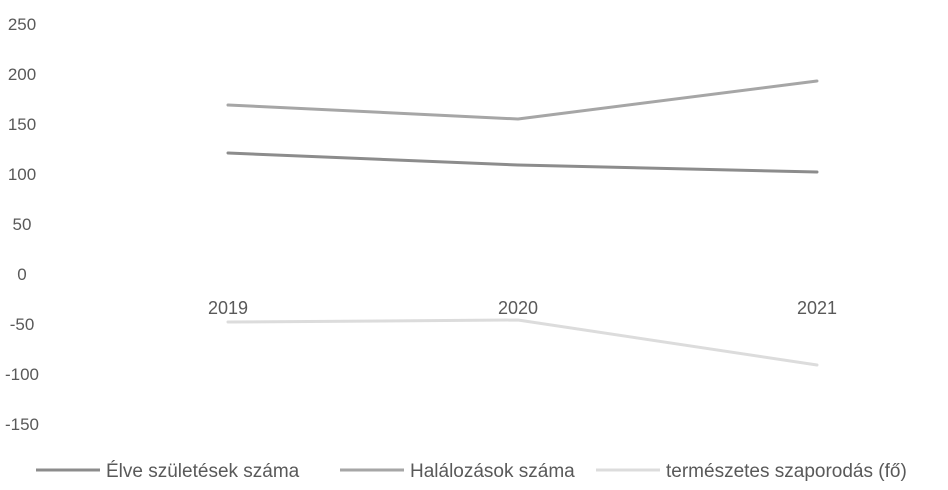 This screenshot has width=948, height=490. Describe the element at coordinates (203, 471) in the screenshot. I see `legend-label: Élve születések száma` at that location.